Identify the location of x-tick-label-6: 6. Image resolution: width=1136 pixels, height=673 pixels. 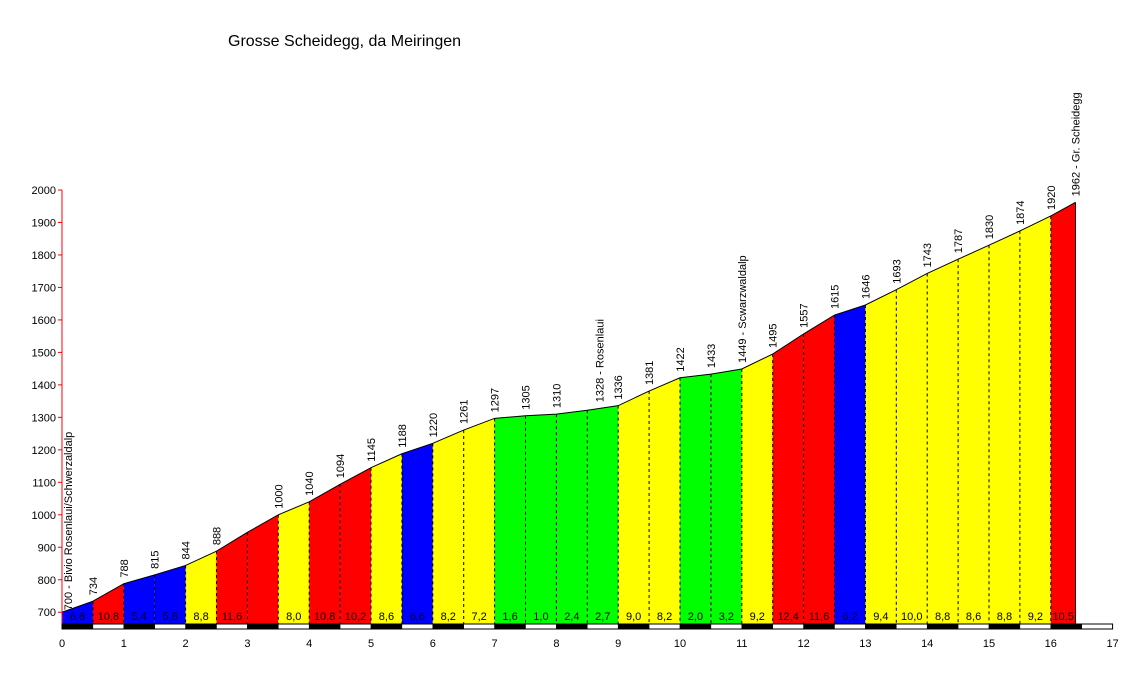
(433, 644).